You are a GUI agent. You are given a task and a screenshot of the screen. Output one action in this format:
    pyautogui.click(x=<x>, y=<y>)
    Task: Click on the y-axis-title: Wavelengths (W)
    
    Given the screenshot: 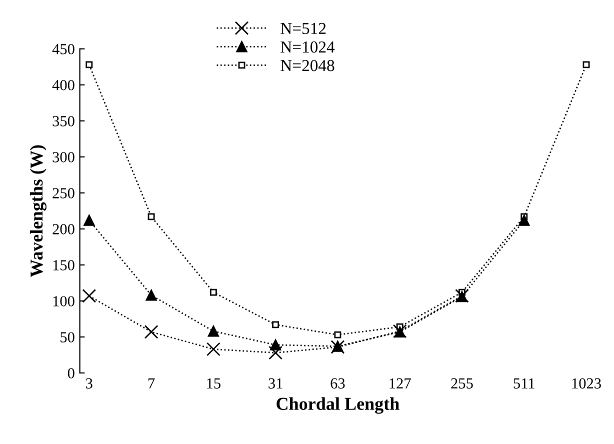 What is the action you would take?
    pyautogui.click(x=38, y=211)
    